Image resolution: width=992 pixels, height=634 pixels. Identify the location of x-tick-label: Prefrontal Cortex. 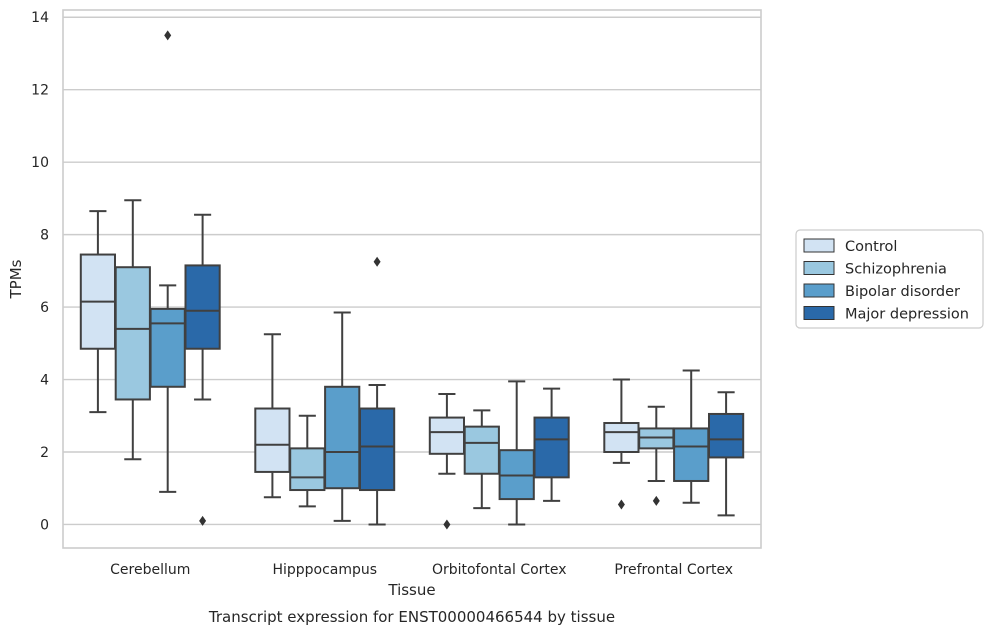
(673, 570).